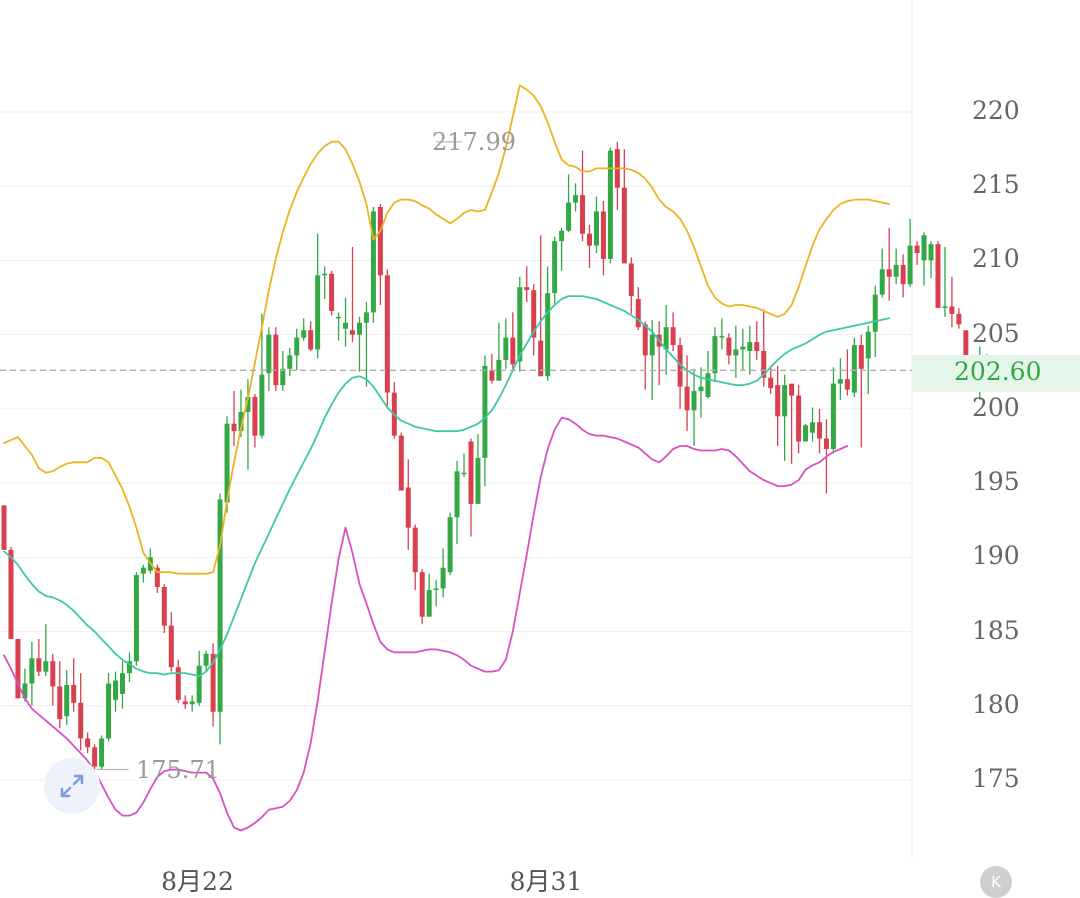 The height and width of the screenshot is (898, 1080). What do you see at coordinates (996, 556) in the screenshot?
I see `y-tick-label: 190` at bounding box center [996, 556].